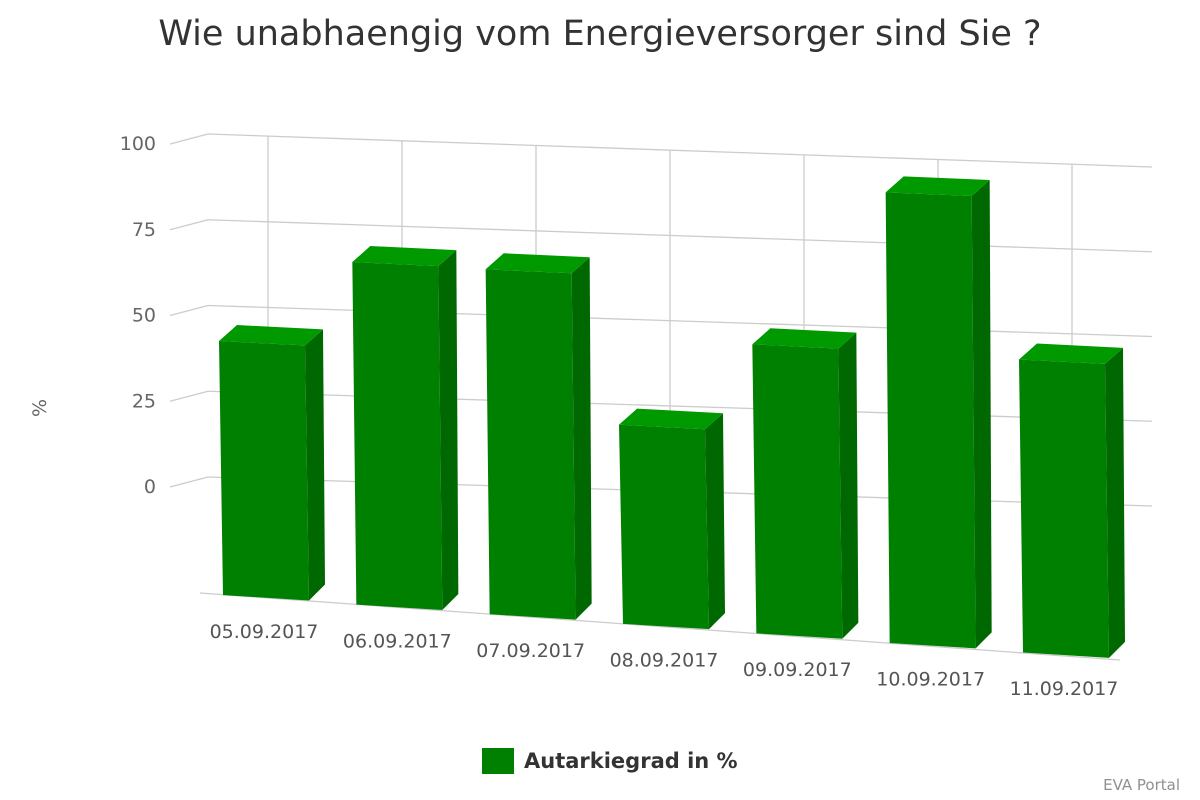 Image resolution: width=1200 pixels, height=800 pixels. I want to click on bar-11.09.2017, so click(1072, 500).